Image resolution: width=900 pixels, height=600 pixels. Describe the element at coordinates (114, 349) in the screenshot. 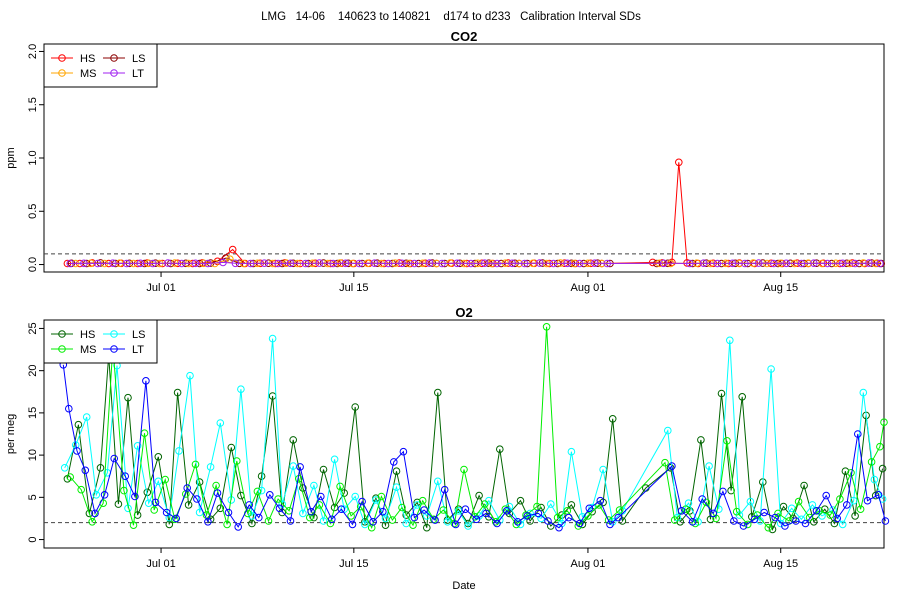

I see `o2-legend-swatch-marker` at that location.